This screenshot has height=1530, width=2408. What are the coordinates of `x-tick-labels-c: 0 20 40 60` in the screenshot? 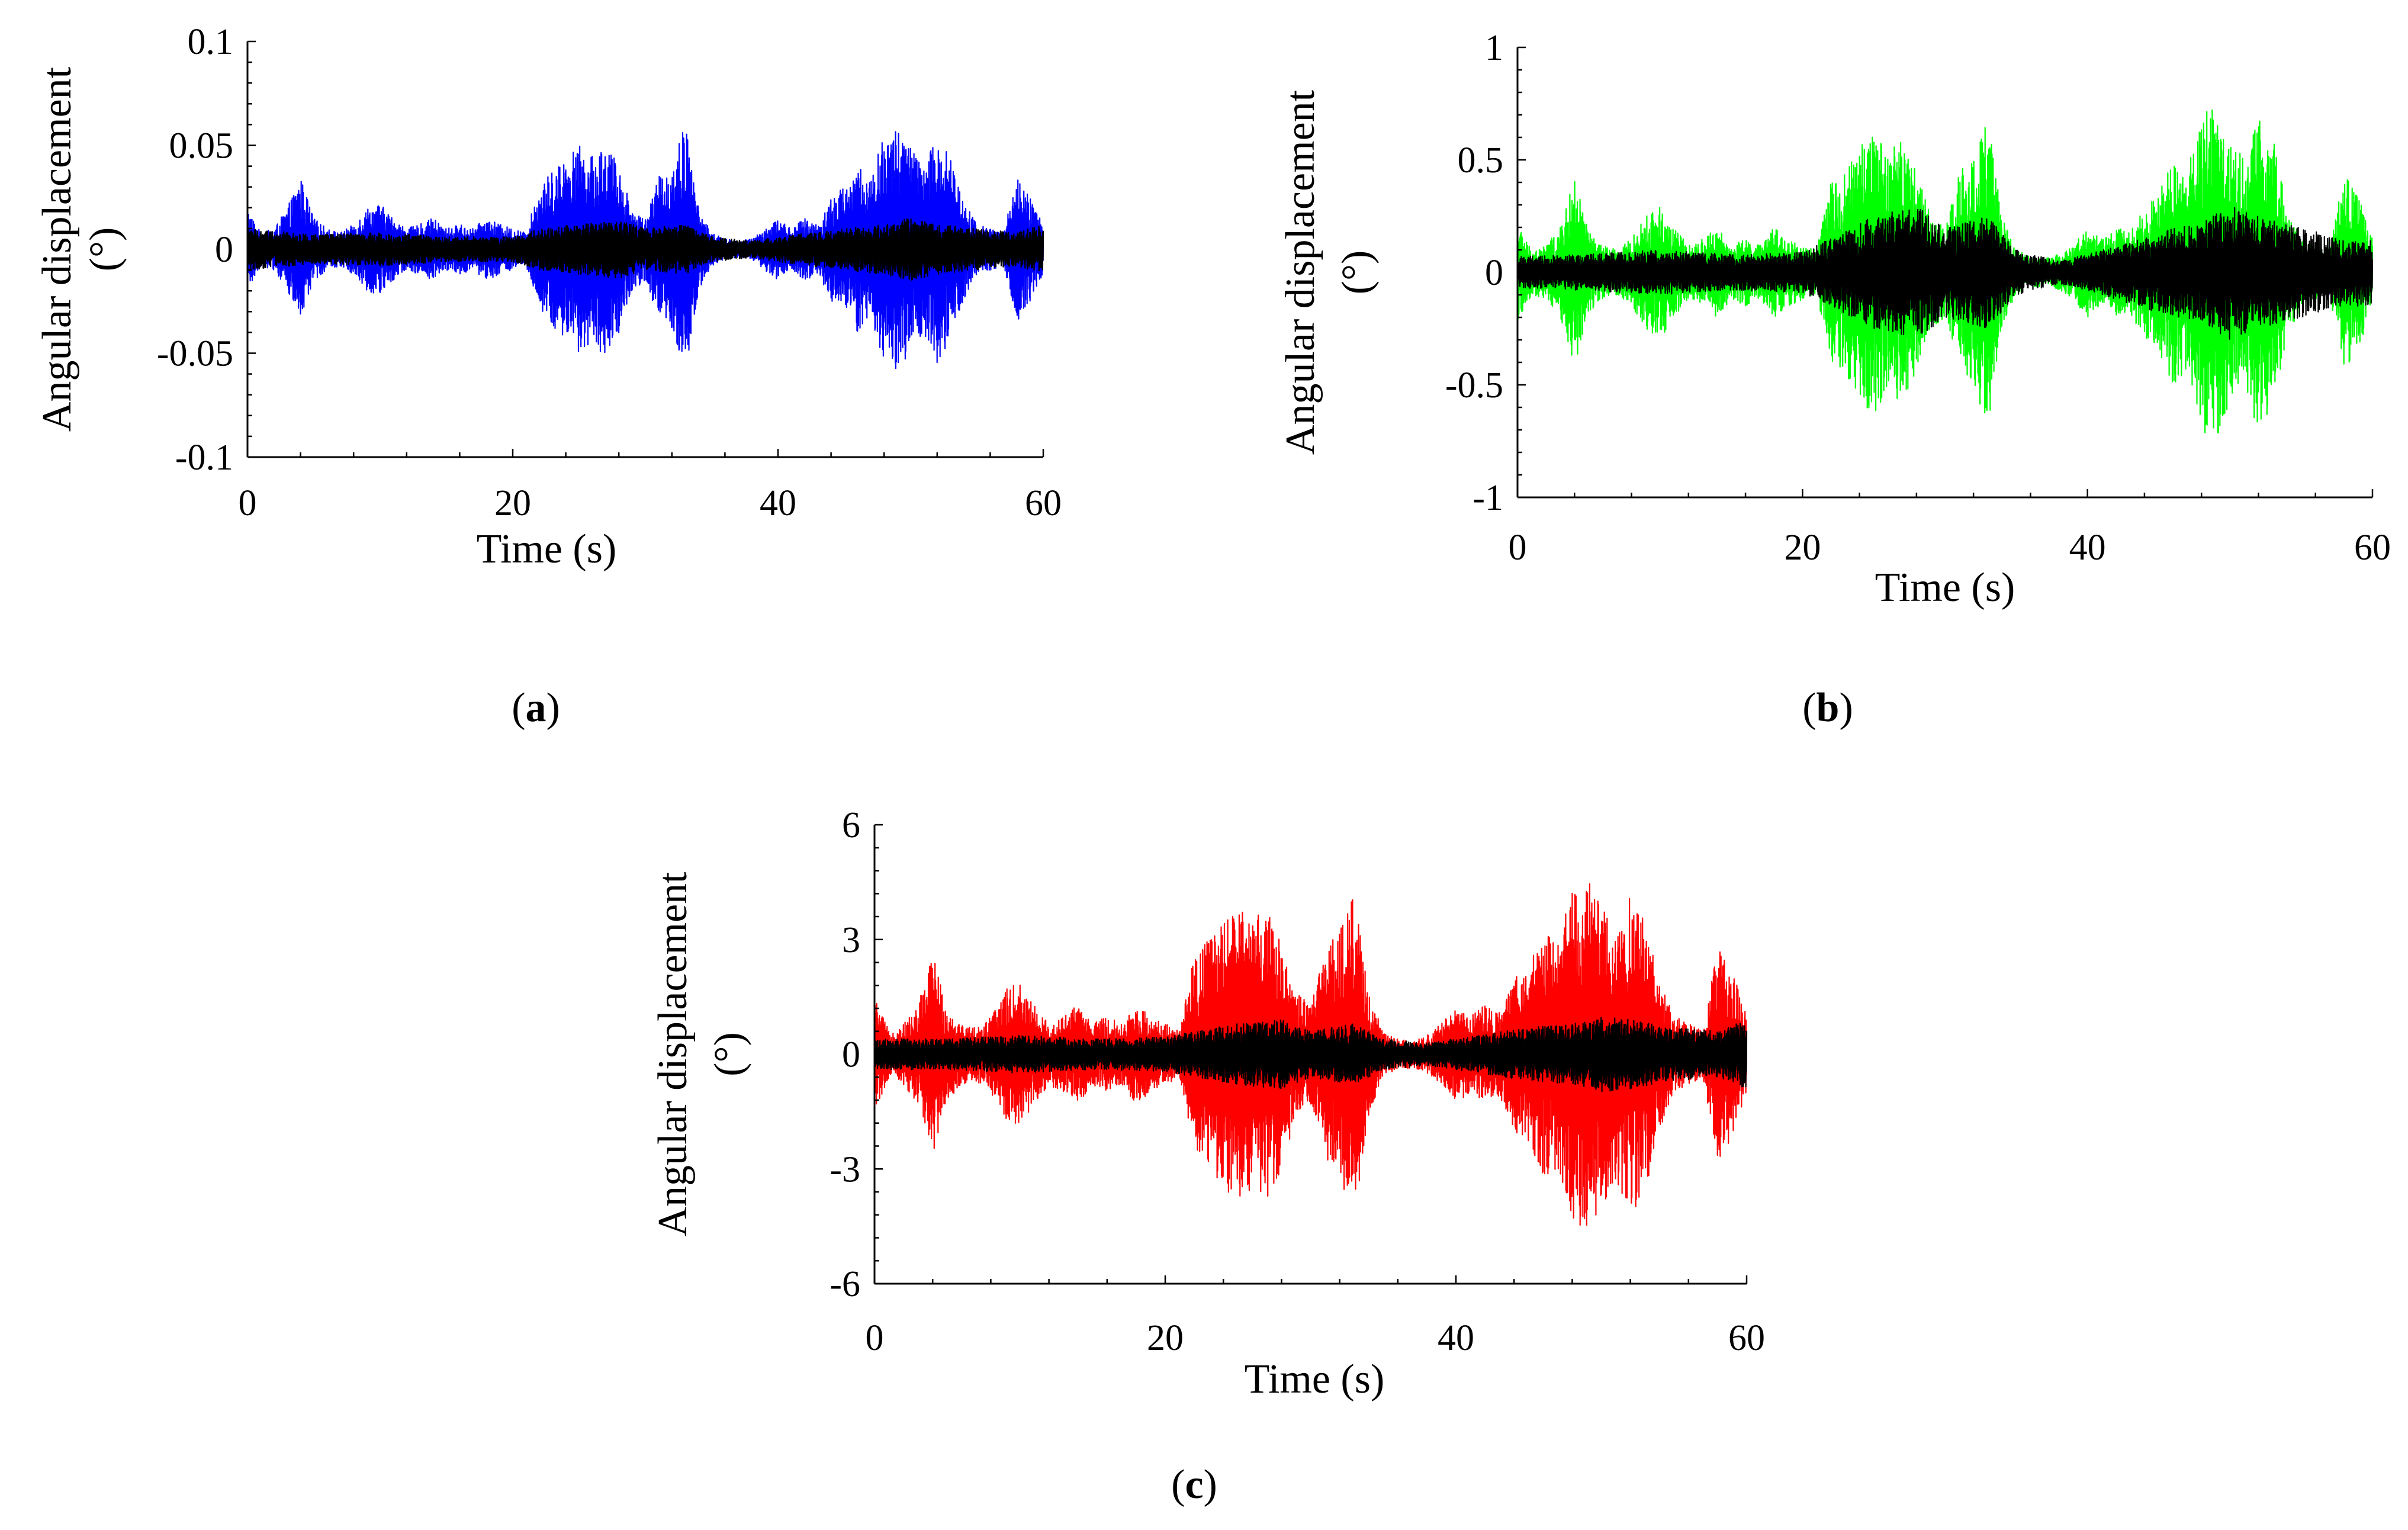 It's located at (1316, 1338).